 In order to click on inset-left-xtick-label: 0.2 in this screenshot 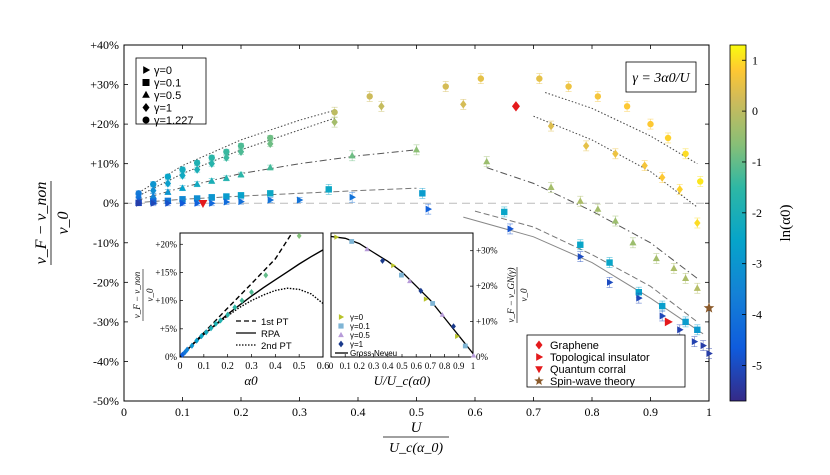, I will do `click(227, 366)`.